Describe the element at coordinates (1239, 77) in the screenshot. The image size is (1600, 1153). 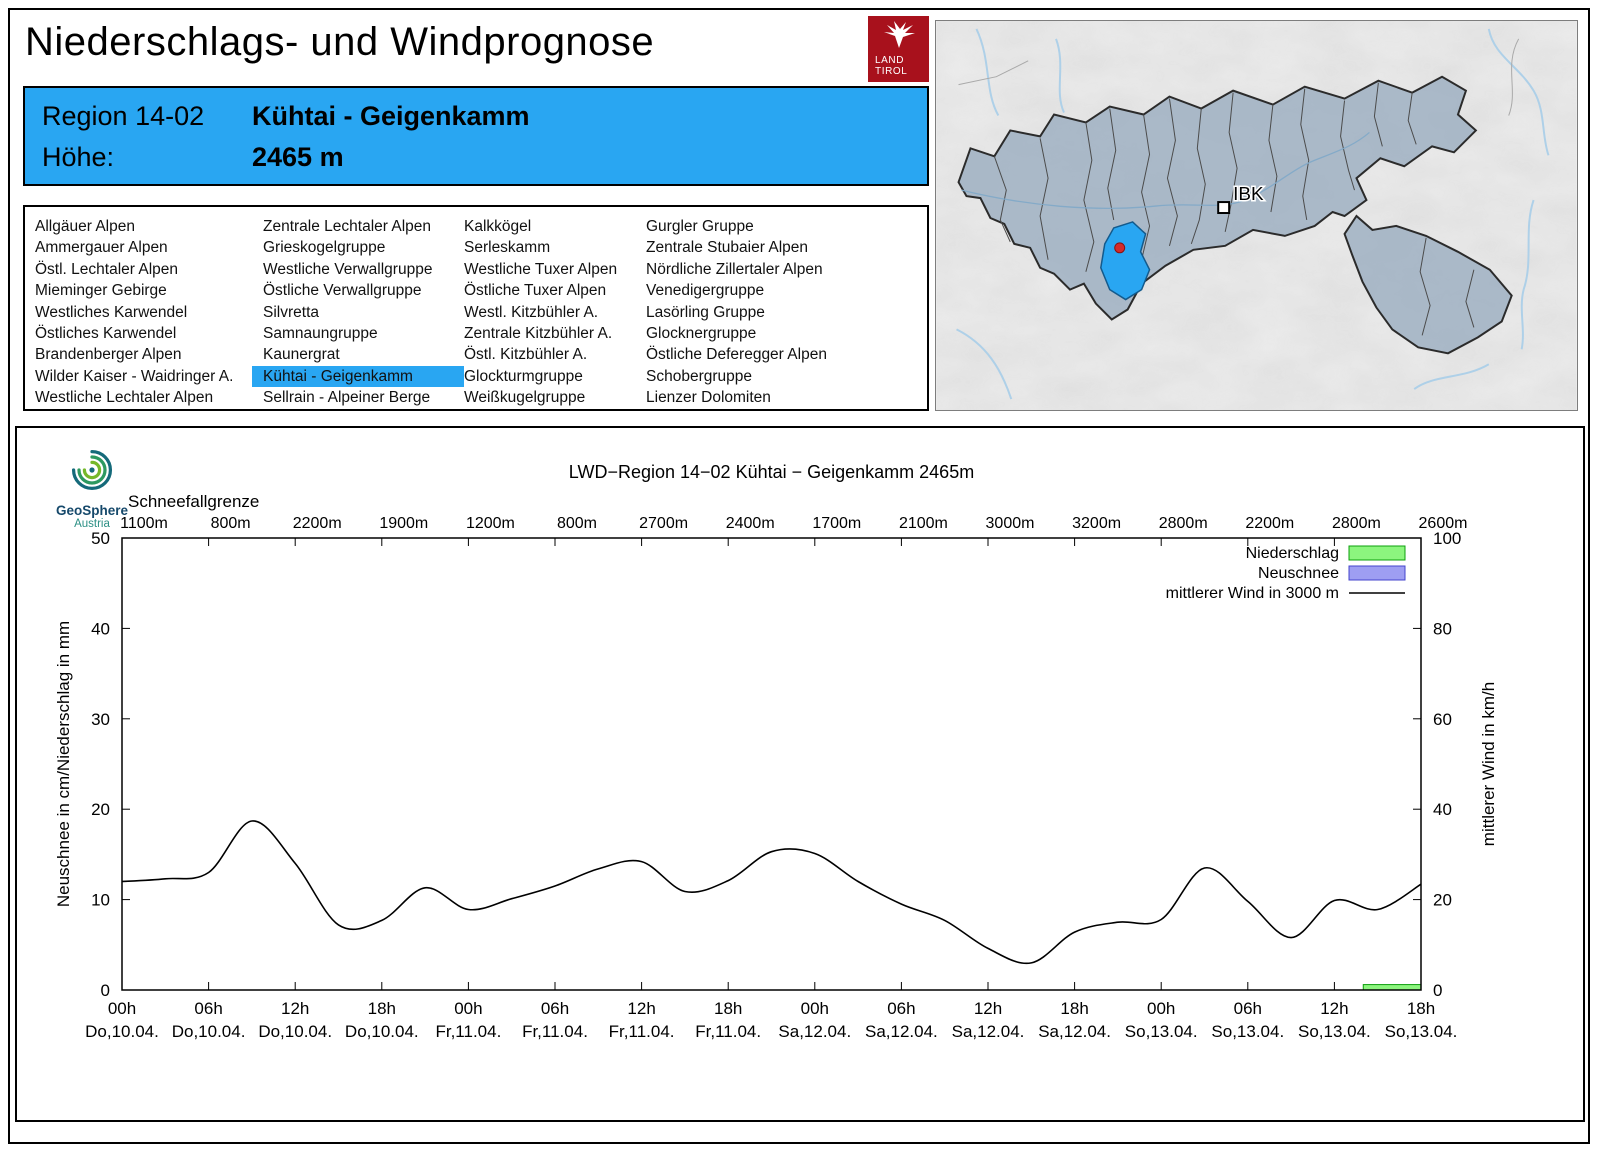
I see `surrounding-borders` at that location.